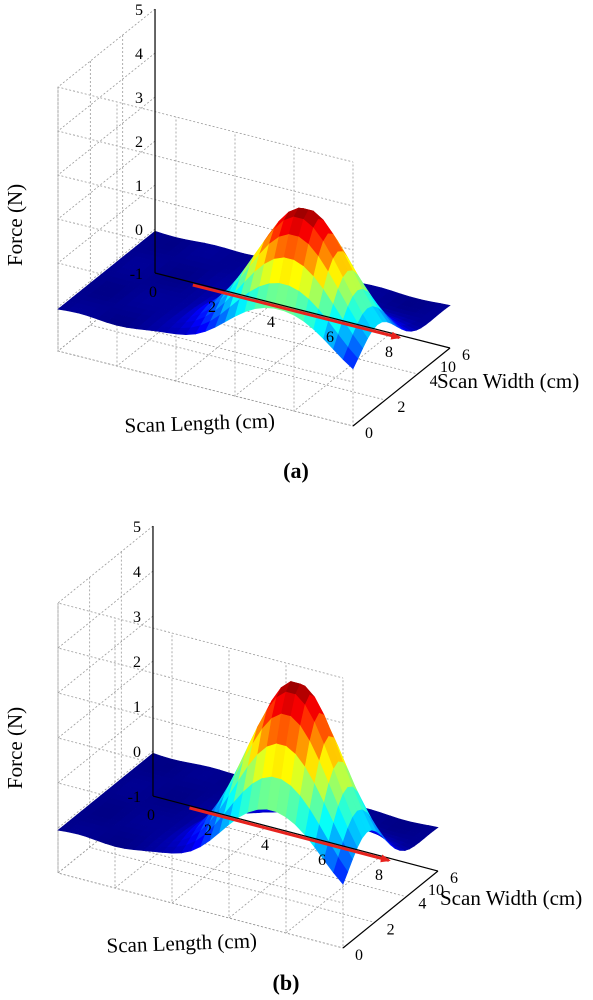 Image resolution: width=593 pixels, height=1000 pixels. Describe the element at coordinates (296, 470) in the screenshot. I see `panel-label-a: (a)` at that location.